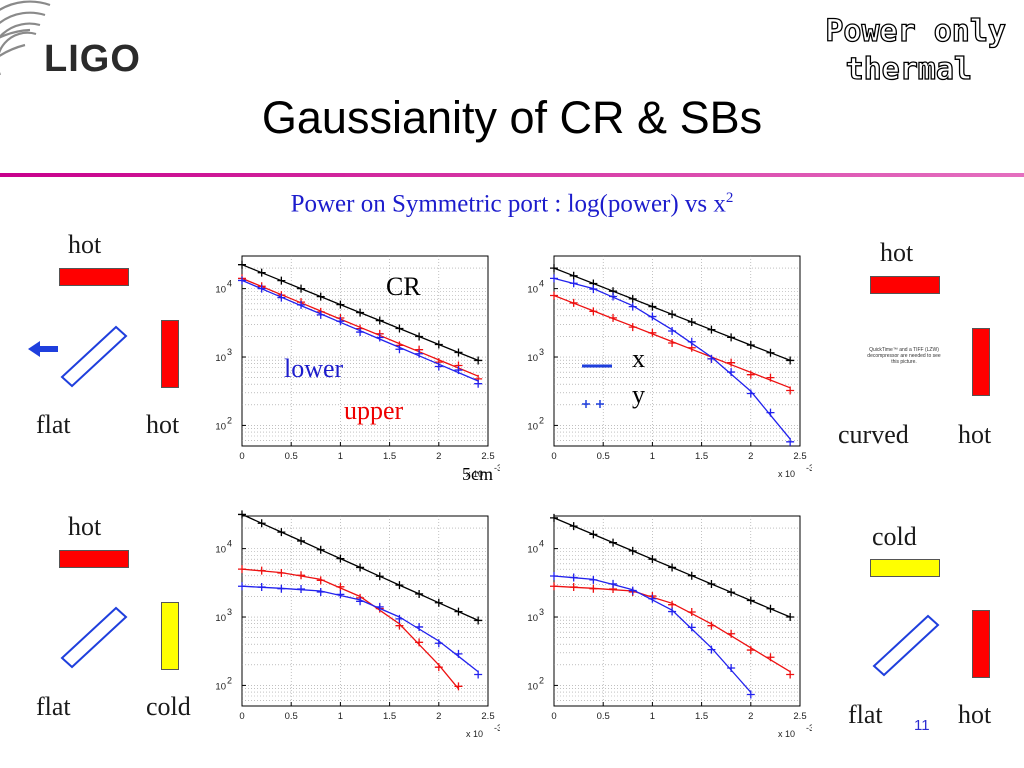 Image resolution: width=1024 pixels, height=768 pixels. Describe the element at coordinates (314, 368) in the screenshot. I see `label-lower: lower` at that location.